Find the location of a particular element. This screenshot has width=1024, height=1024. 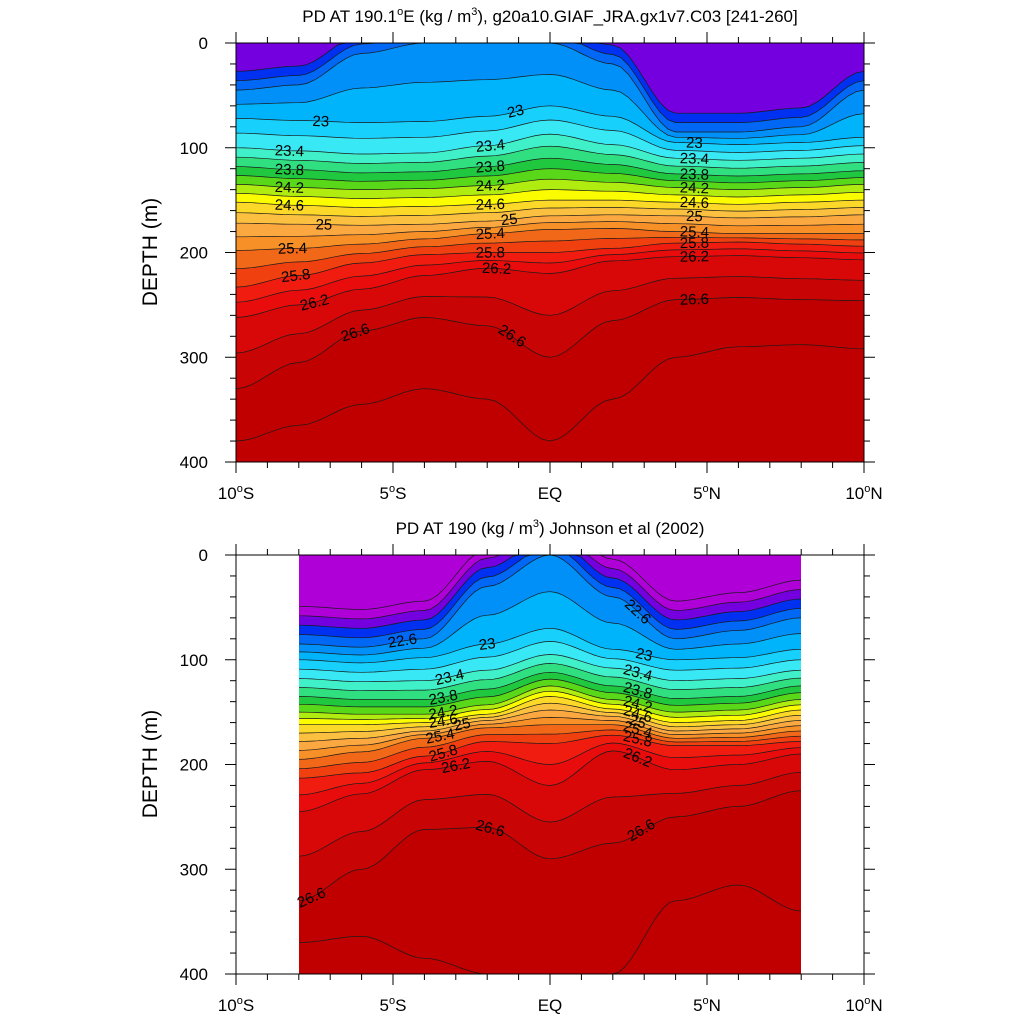

top-contour-24.2 is located at coordinates (550, 184).